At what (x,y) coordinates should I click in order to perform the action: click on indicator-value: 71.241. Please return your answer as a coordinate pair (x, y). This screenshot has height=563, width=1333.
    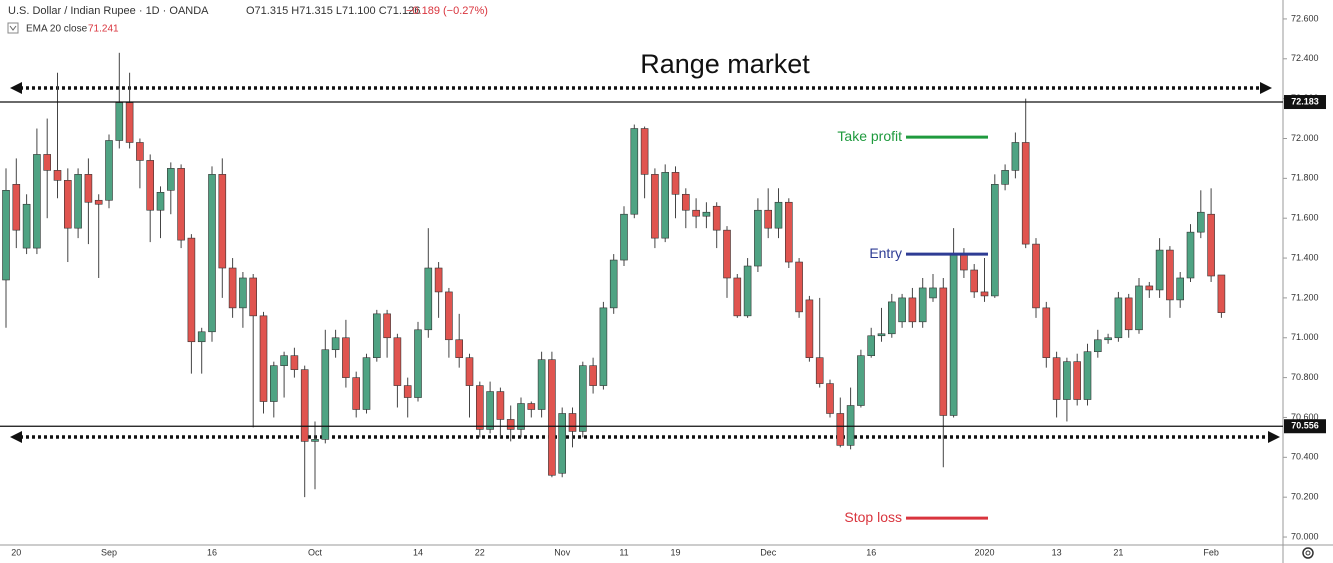
    Looking at the image, I should click on (103, 29).